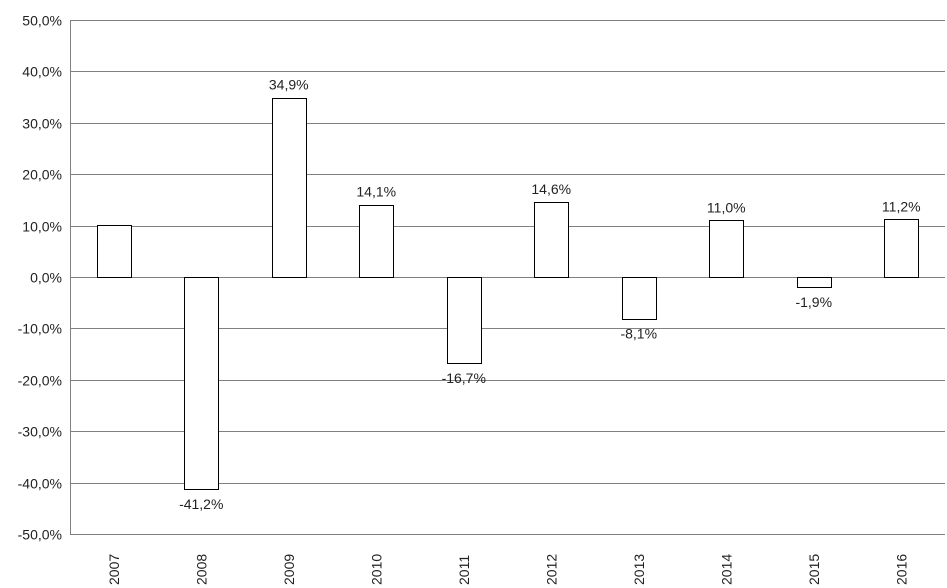 The height and width of the screenshot is (588, 947). I want to click on x-tick-label-2014: 2014, so click(726, 569).